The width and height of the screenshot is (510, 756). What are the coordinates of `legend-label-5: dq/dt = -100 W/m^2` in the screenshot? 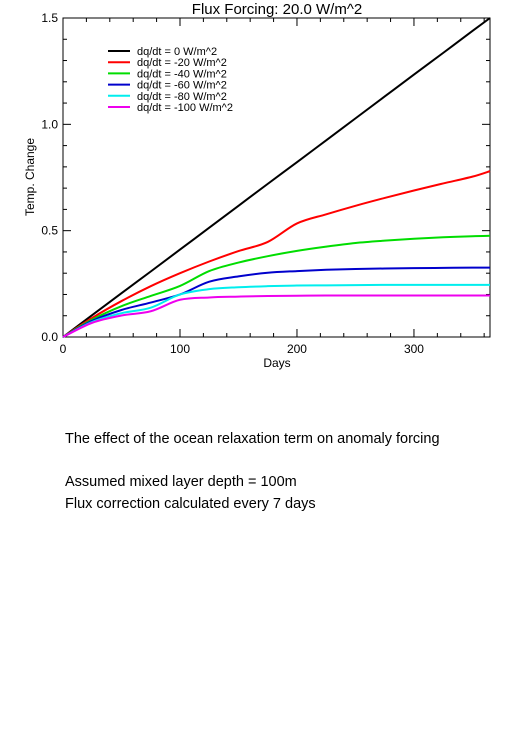 It's located at (185, 108).